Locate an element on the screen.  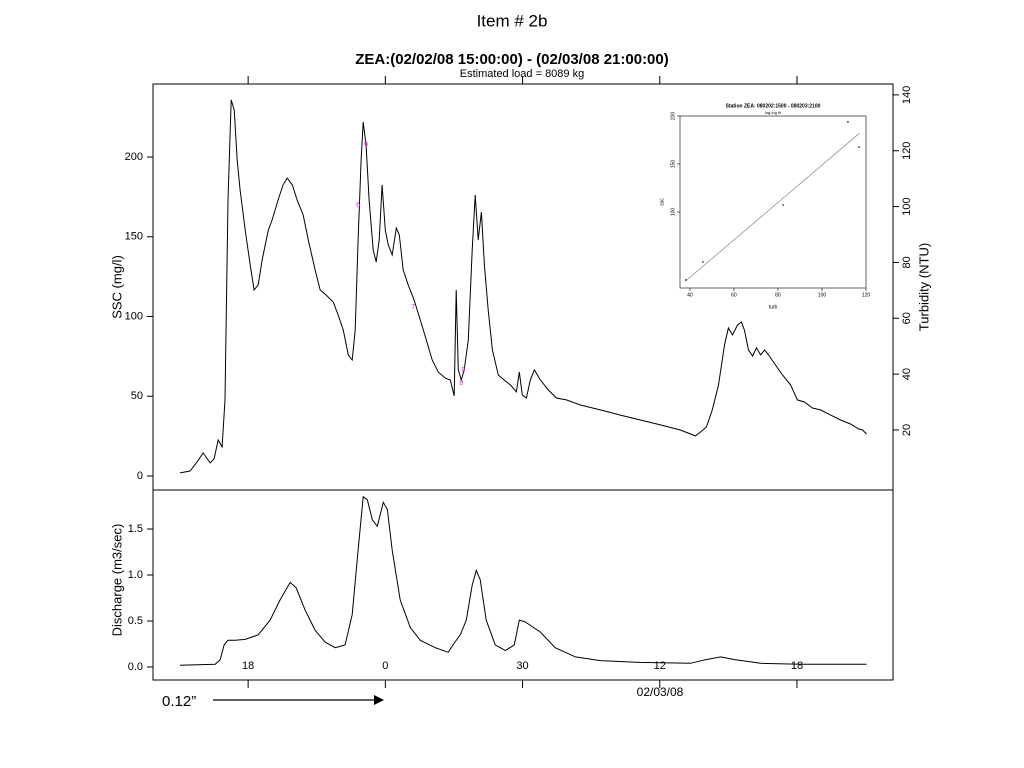
annotation: 0.12” is located at coordinates (179, 701).